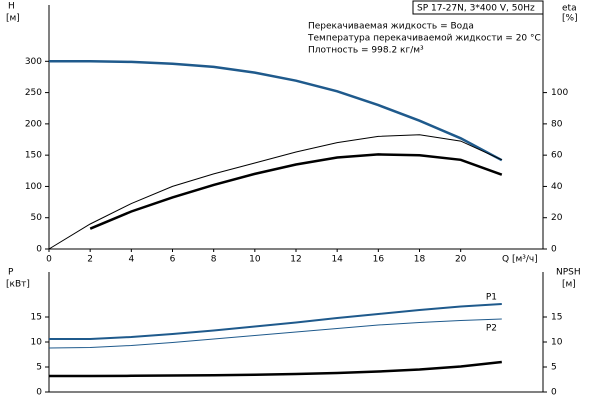  What do you see at coordinates (557, 218) in the screenshot?
I see `y2-tick-label: 20` at bounding box center [557, 218].